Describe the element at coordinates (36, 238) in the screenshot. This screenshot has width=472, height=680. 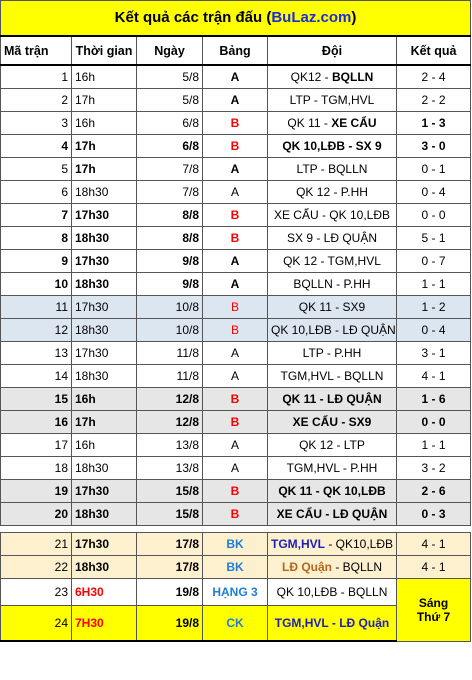
I see `match-no: 8` at that location.